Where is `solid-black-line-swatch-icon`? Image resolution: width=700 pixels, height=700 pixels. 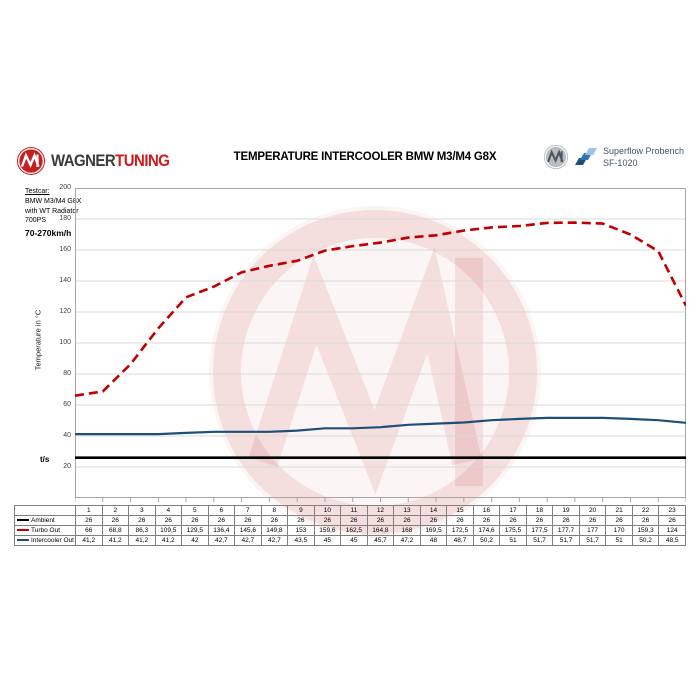 solid-black-line-swatch-icon is located at coordinates (23, 520).